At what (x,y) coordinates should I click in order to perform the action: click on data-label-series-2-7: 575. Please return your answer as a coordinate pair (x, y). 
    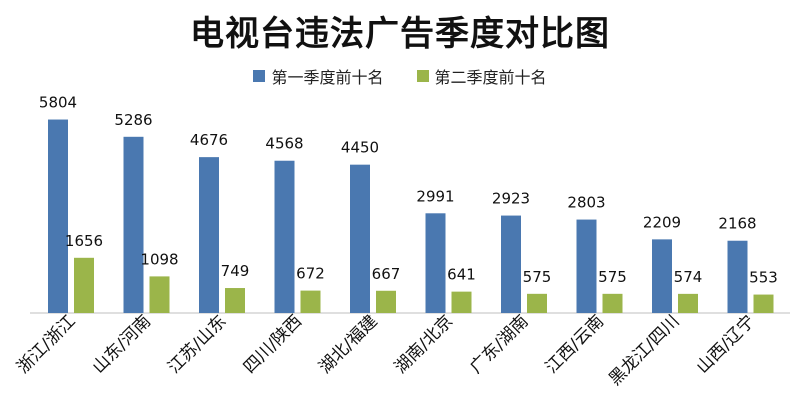
    Looking at the image, I should click on (537, 277).